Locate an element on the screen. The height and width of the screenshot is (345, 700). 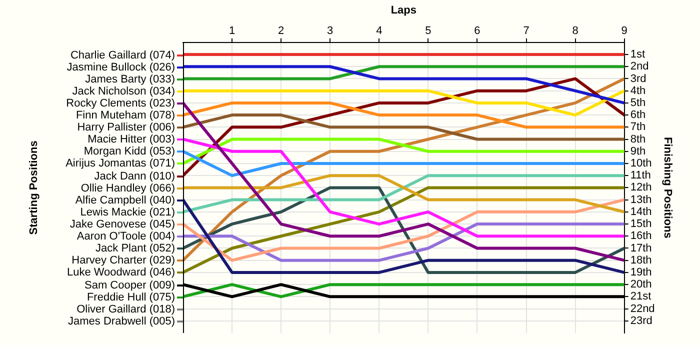
legend-label: Finn Muteham (078) is located at coordinates (125, 116).